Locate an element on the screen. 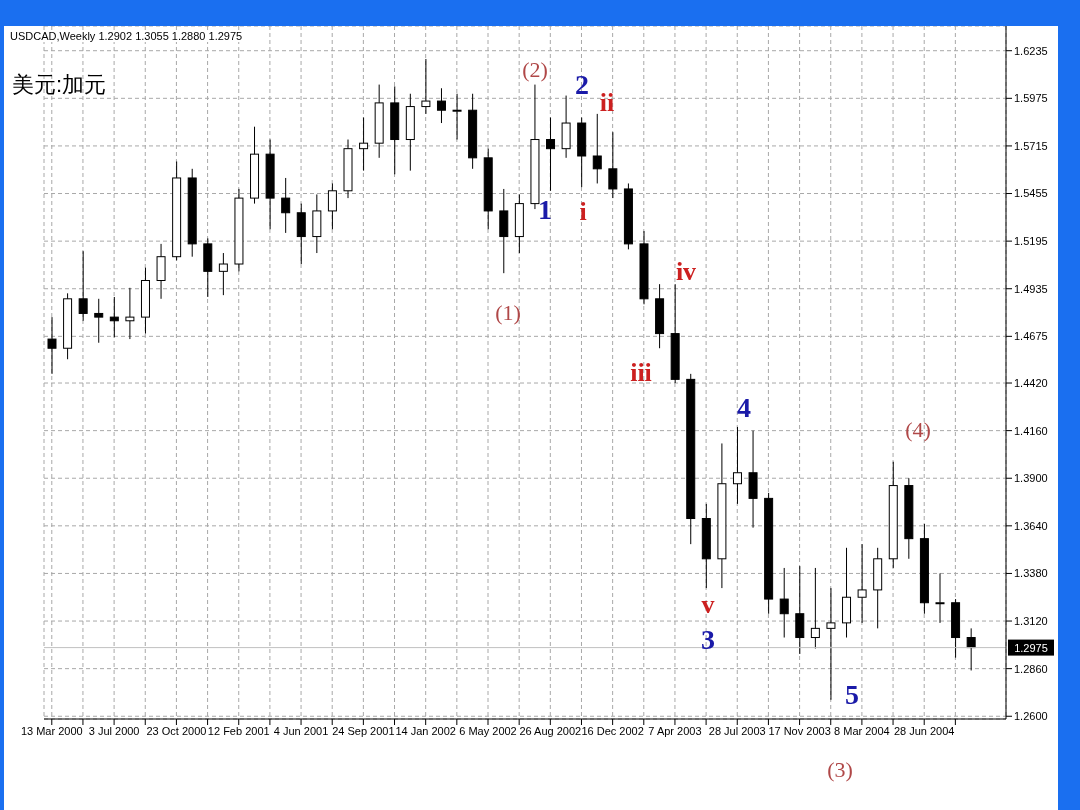 The image size is (1080, 810). y-tick-label: 1.6235 is located at coordinates (1031, 50).